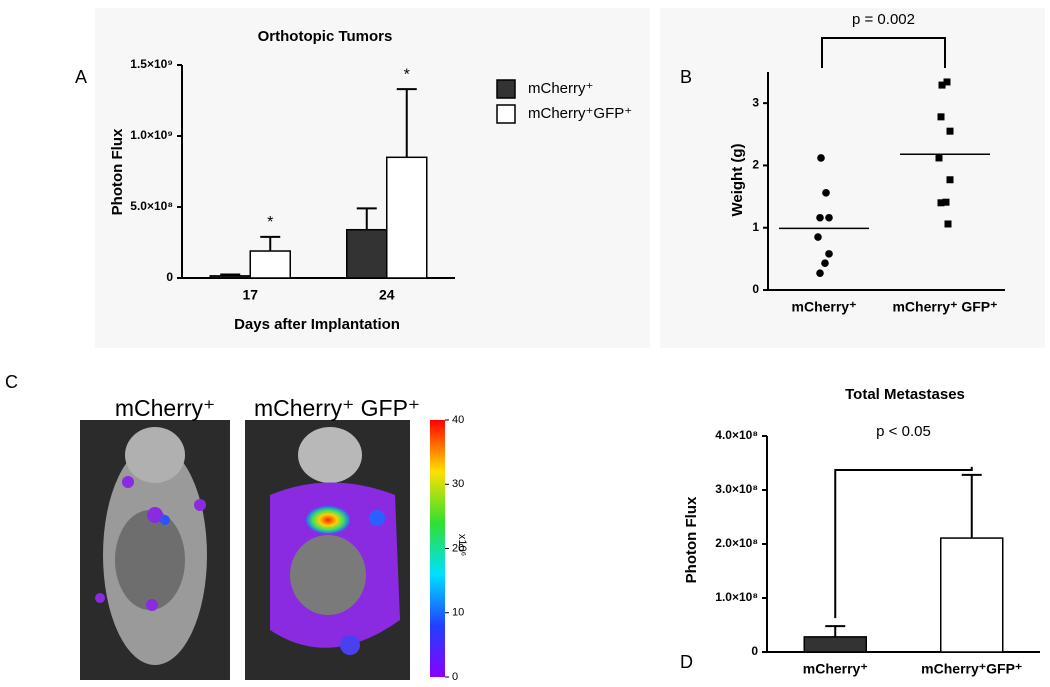 The height and width of the screenshot is (687, 1050). I want to click on panel-label: B, so click(686, 77).